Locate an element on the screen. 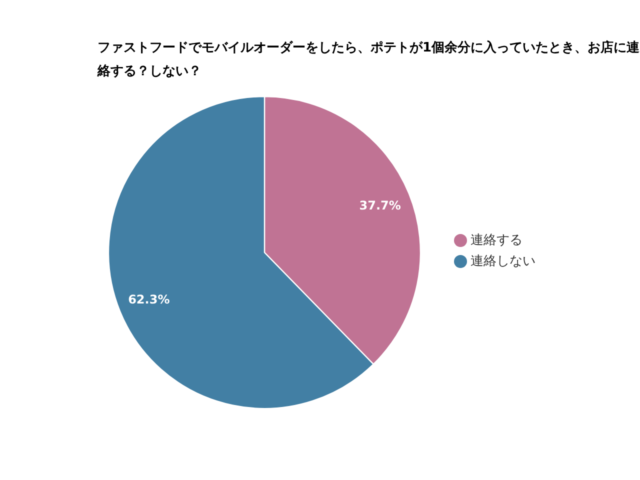  chart-title: ファストフードでモバイルオーダーをしたら、ポテトが1個余分に入っていたとき、お店に連絡する？しない？ is located at coordinates (368, 59).